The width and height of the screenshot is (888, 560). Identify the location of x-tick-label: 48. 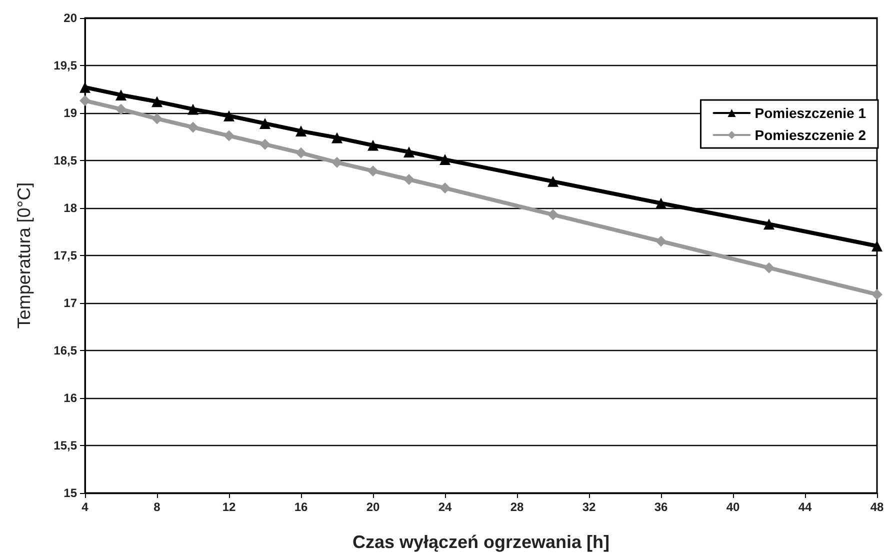
(877, 507).